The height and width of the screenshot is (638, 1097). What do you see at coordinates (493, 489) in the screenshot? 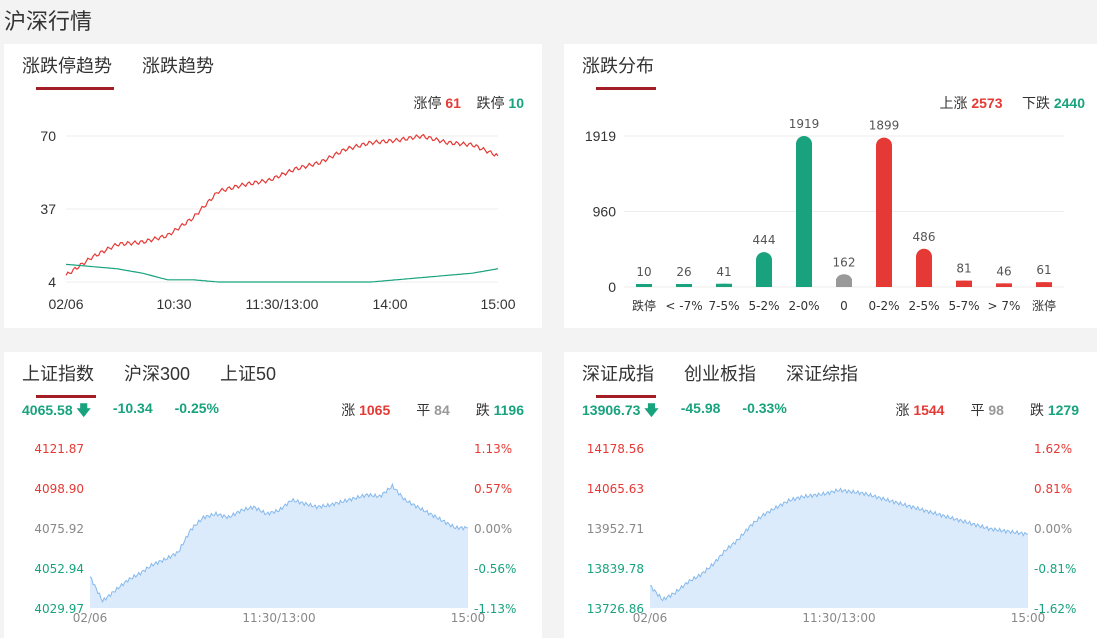
I see `y-tick-right: 0.57%` at bounding box center [493, 489].